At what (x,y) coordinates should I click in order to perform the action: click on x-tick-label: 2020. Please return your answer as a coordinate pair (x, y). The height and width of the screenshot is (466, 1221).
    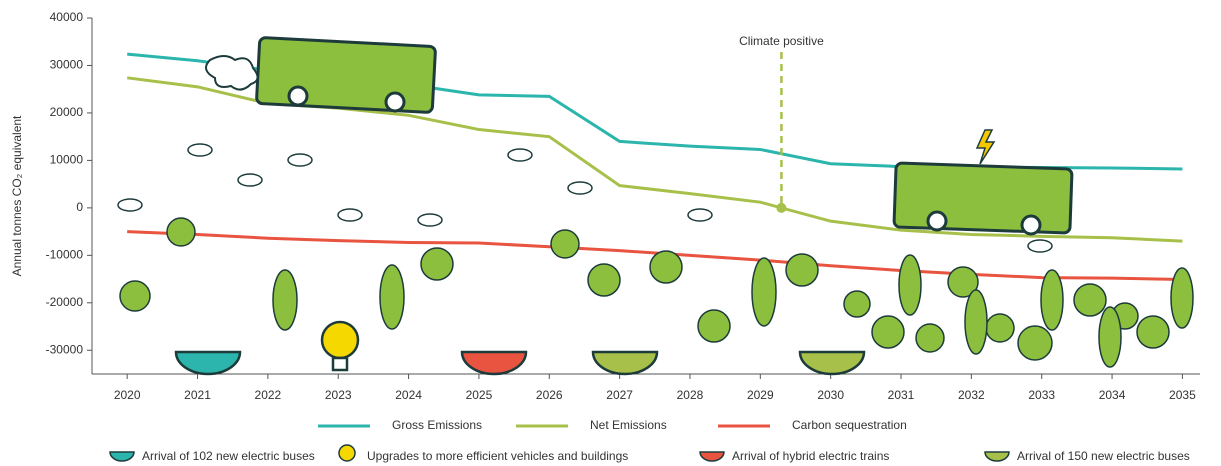
    Looking at the image, I should click on (127, 395).